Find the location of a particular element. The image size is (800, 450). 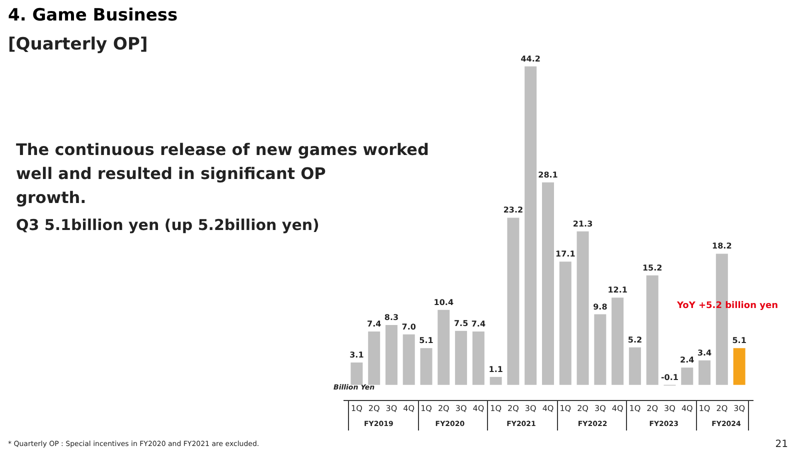

data-label: 17.1 is located at coordinates (566, 254).